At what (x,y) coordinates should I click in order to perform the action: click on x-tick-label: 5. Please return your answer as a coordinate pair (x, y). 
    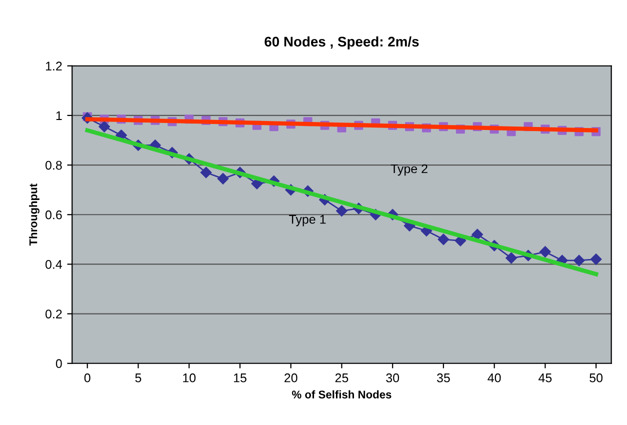
    Looking at the image, I should click on (138, 378).